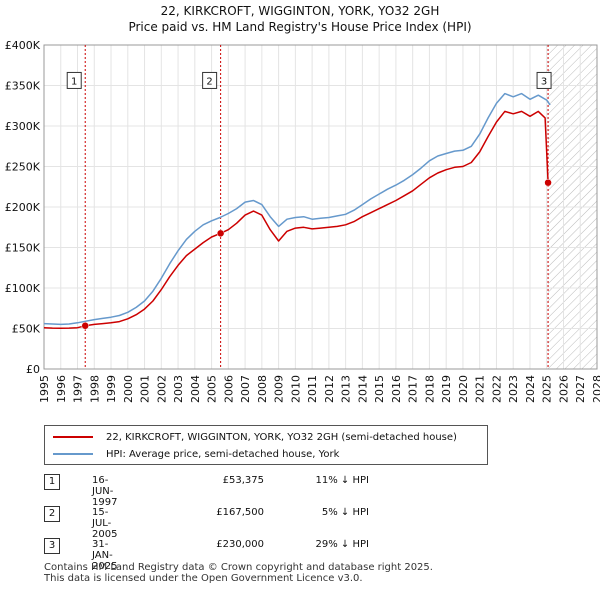 The height and width of the screenshot is (590, 600). What do you see at coordinates (530, 389) in the screenshot?
I see `x-tick-label: 2024` at bounding box center [530, 389].